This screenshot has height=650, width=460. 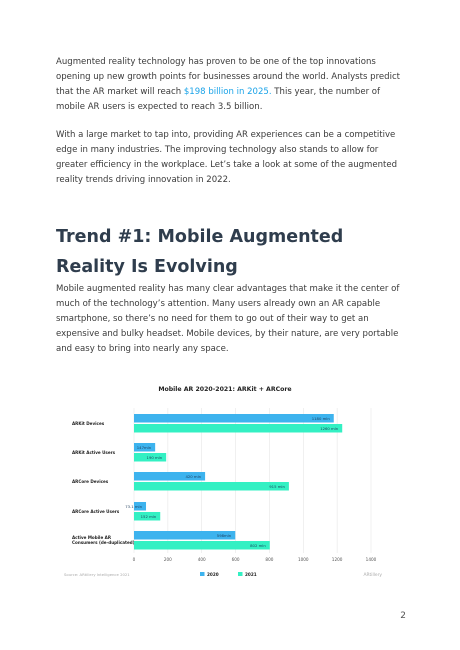 What do you see at coordinates (329, 428) in the screenshot?
I see `bar-value-label: 1260 mln` at bounding box center [329, 428].